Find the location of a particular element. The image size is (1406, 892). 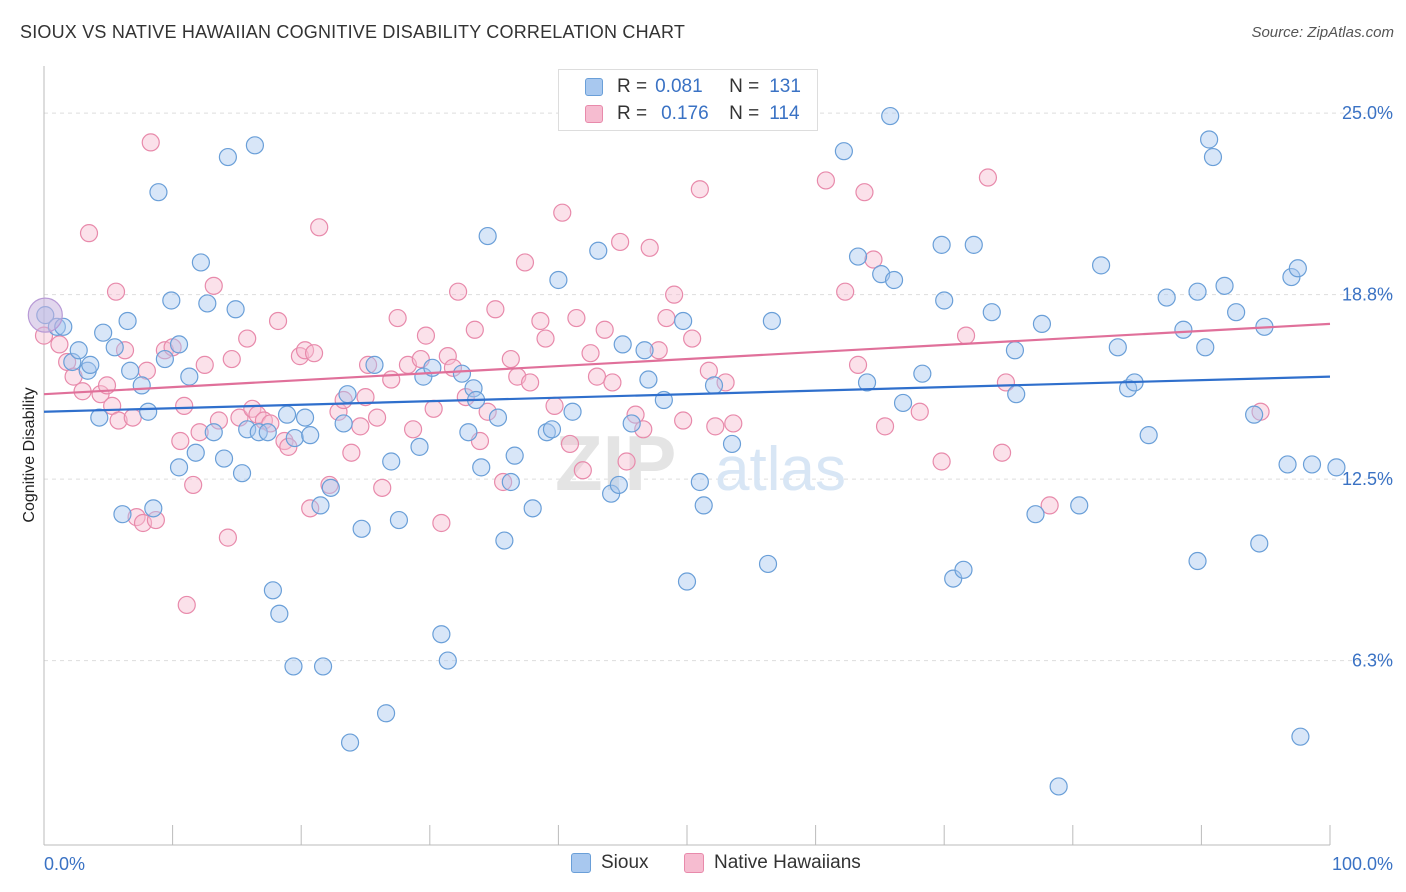

x-tick-label-max: 100.0% is located at coordinates (1362, 864).